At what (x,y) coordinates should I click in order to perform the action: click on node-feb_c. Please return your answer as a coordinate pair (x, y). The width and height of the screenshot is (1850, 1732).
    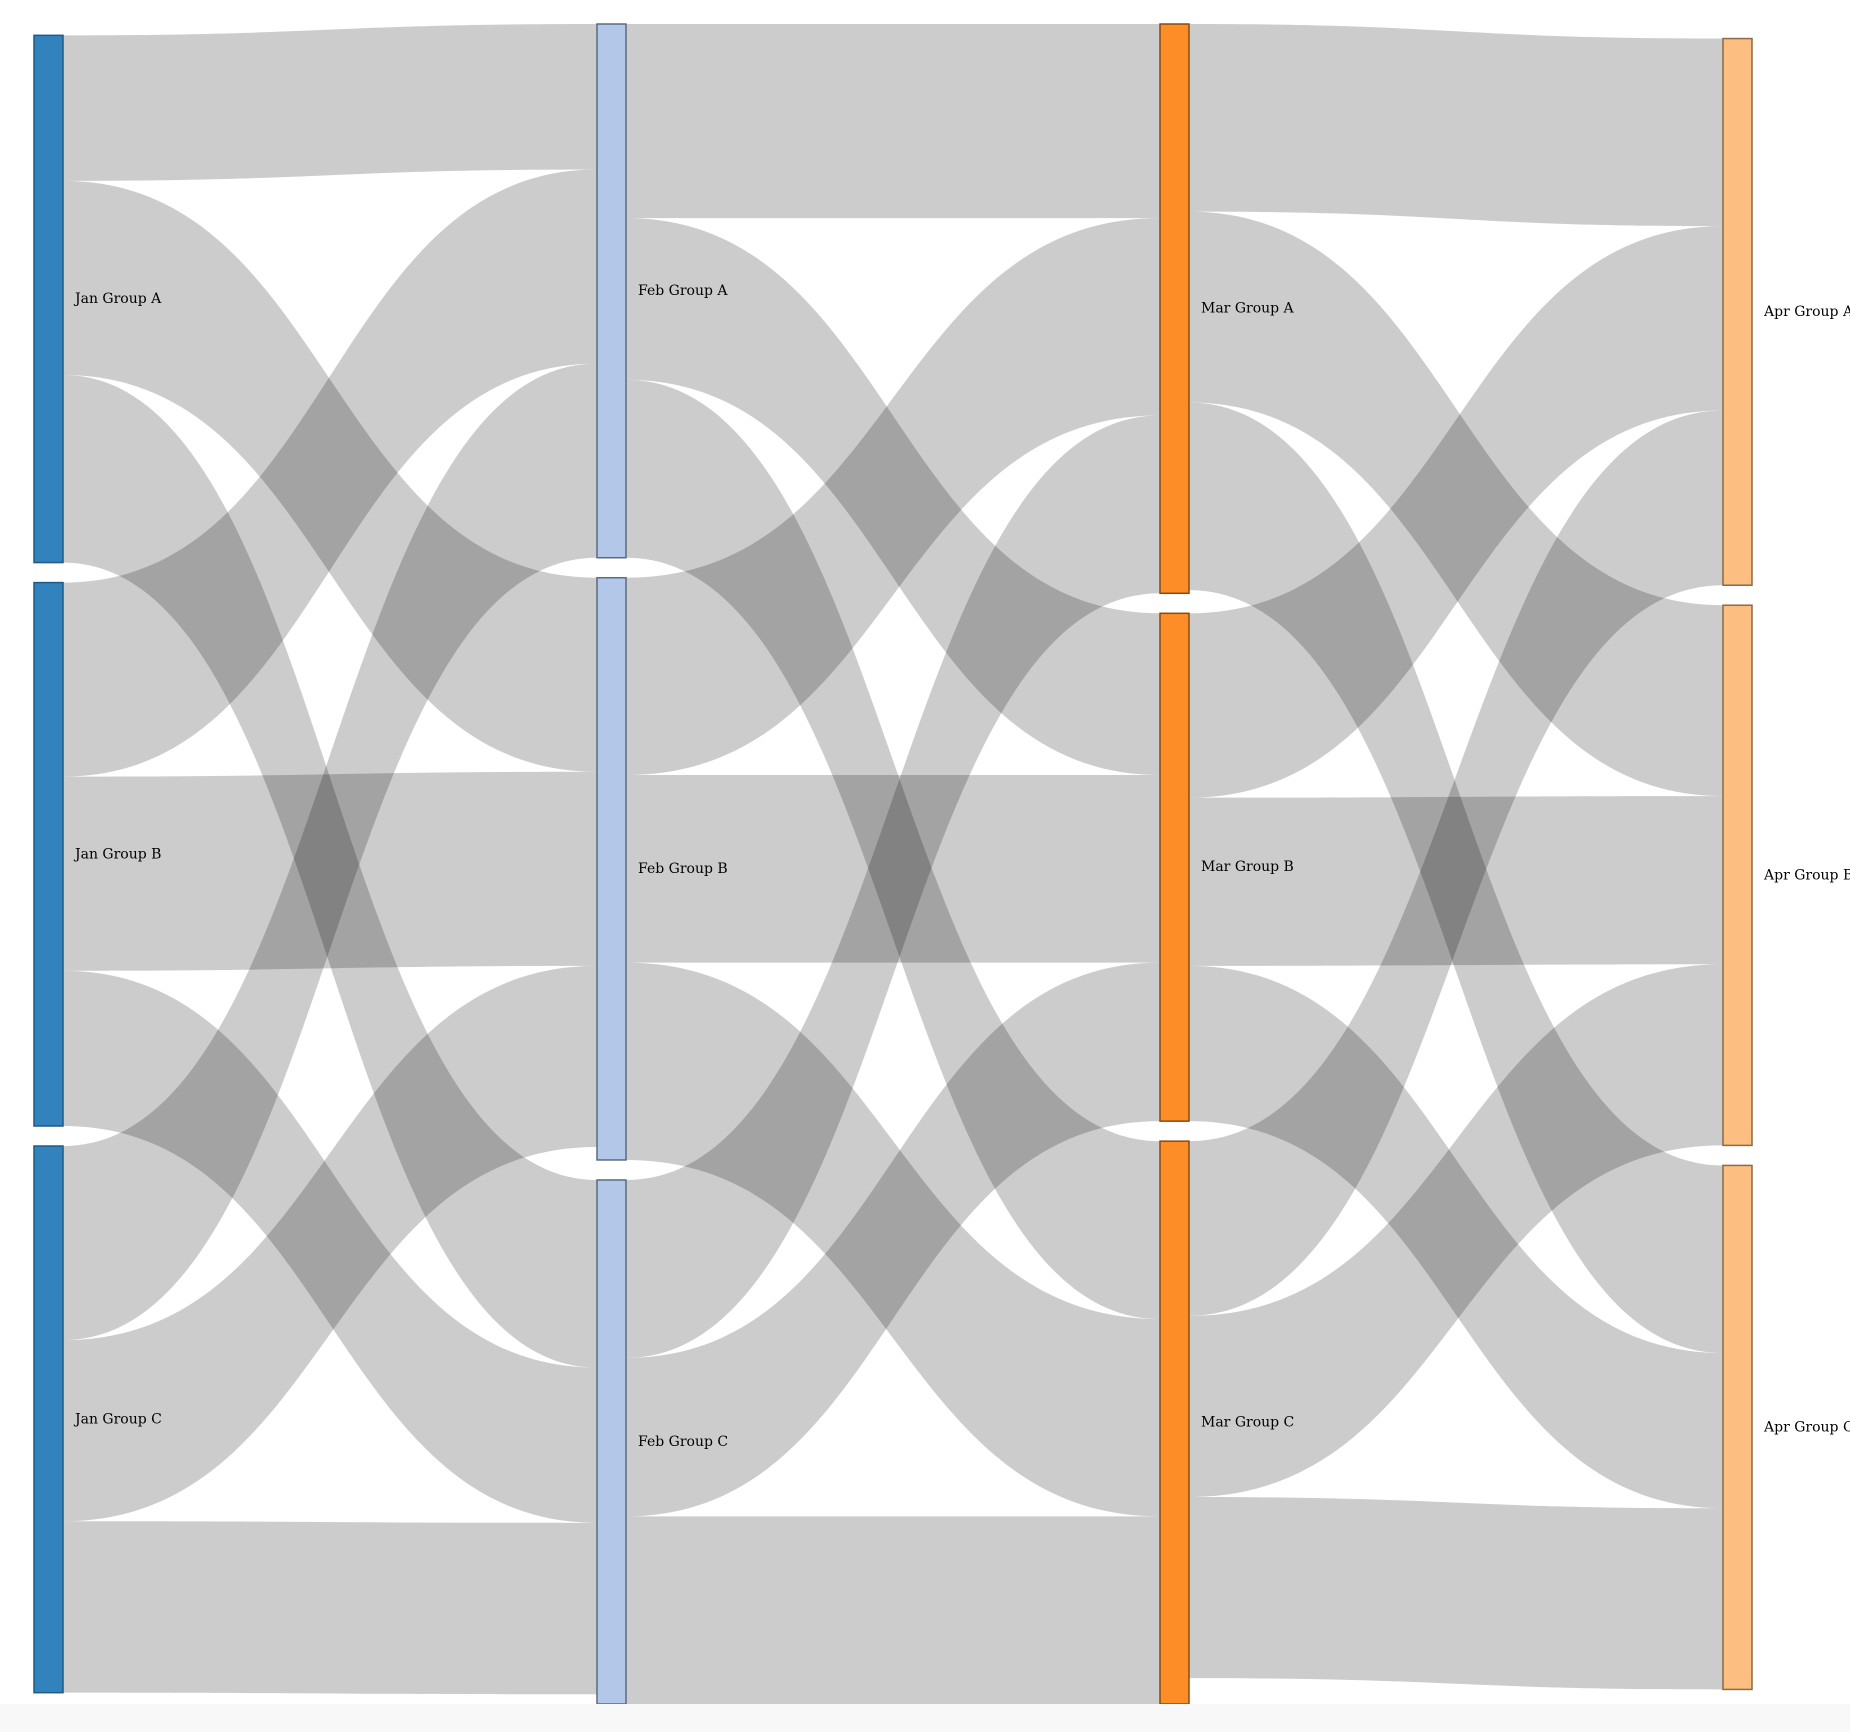
    Looking at the image, I should click on (611, 1442).